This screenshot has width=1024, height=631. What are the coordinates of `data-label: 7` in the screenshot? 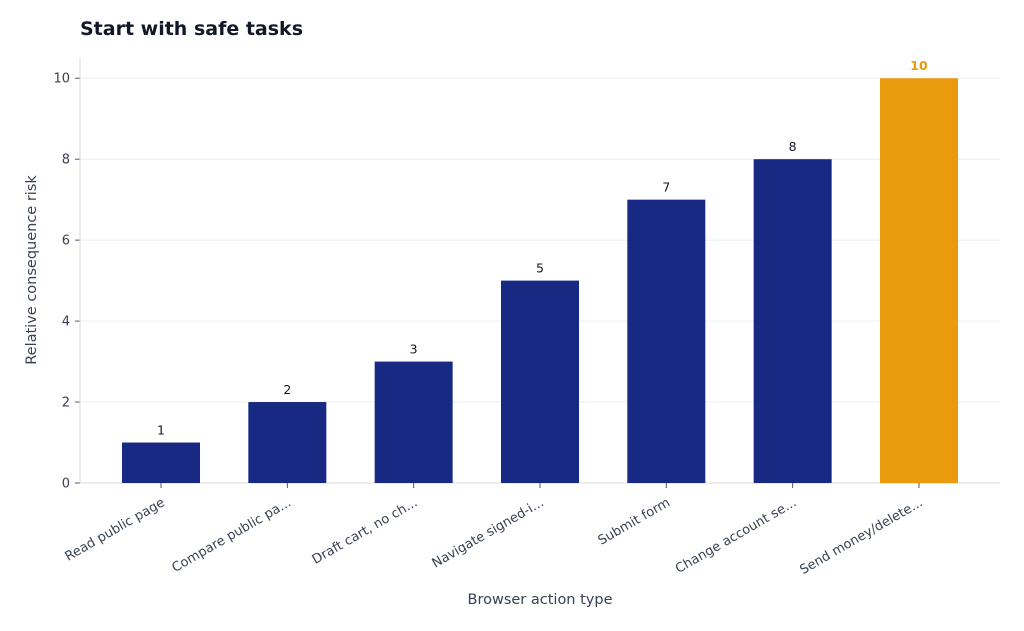 It's located at (666, 187).